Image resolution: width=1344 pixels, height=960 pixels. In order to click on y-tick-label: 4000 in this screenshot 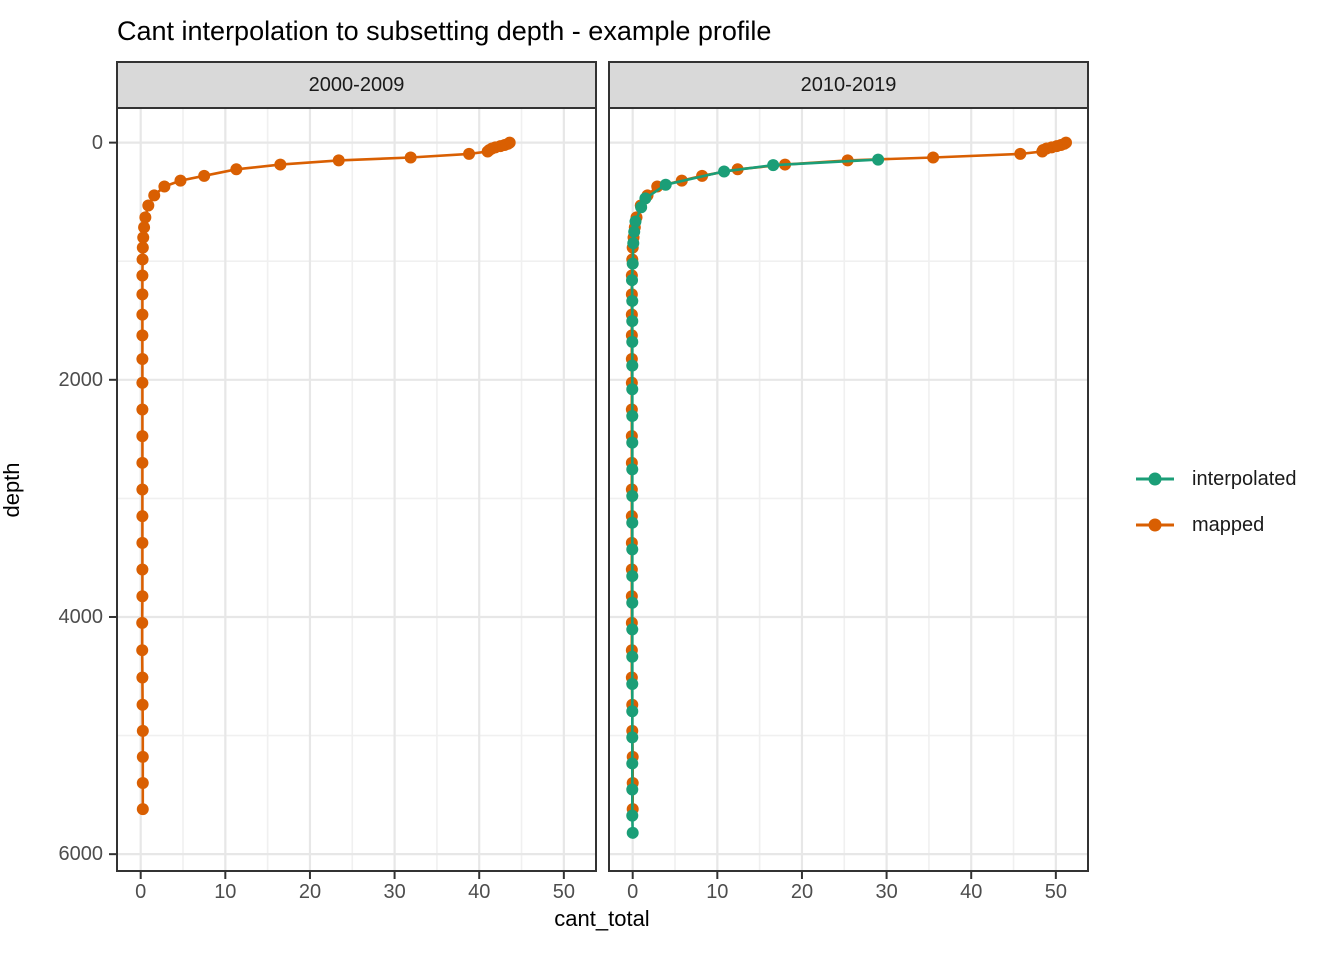, I will do `click(81, 616)`.